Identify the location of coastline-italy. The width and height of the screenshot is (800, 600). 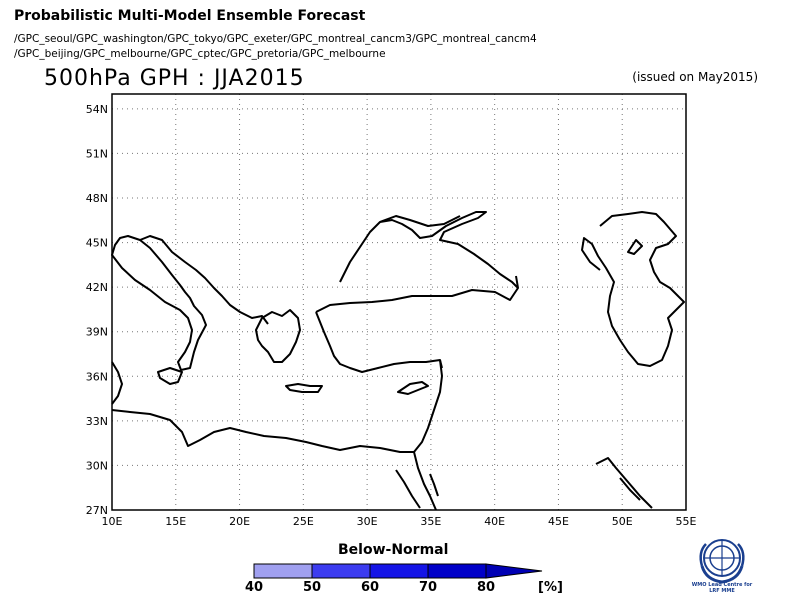
(159, 303).